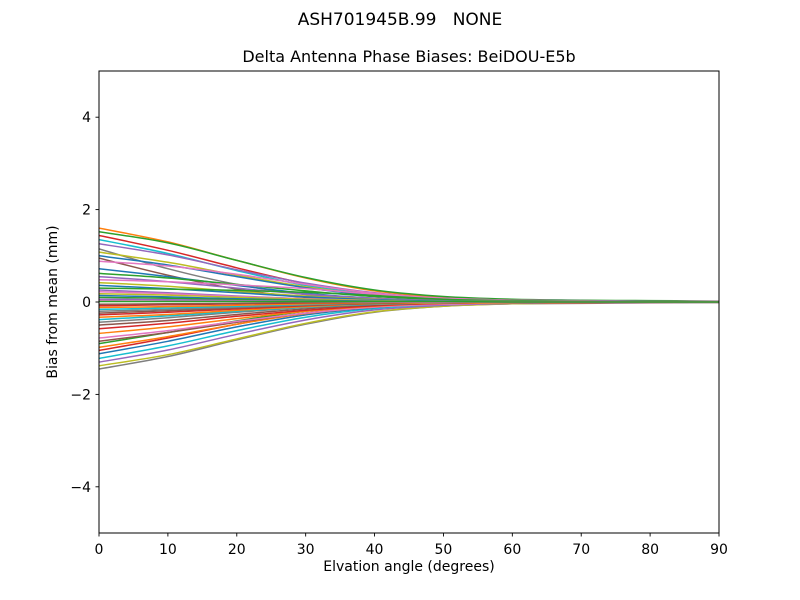 This screenshot has height=600, width=800. I want to click on x-tick-label: 60, so click(512, 550).